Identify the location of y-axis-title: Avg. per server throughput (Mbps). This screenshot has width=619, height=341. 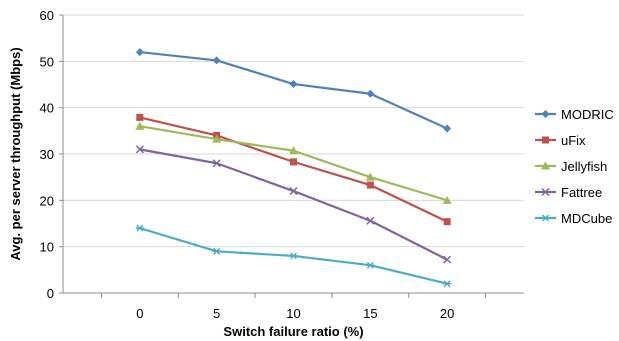
(15, 153).